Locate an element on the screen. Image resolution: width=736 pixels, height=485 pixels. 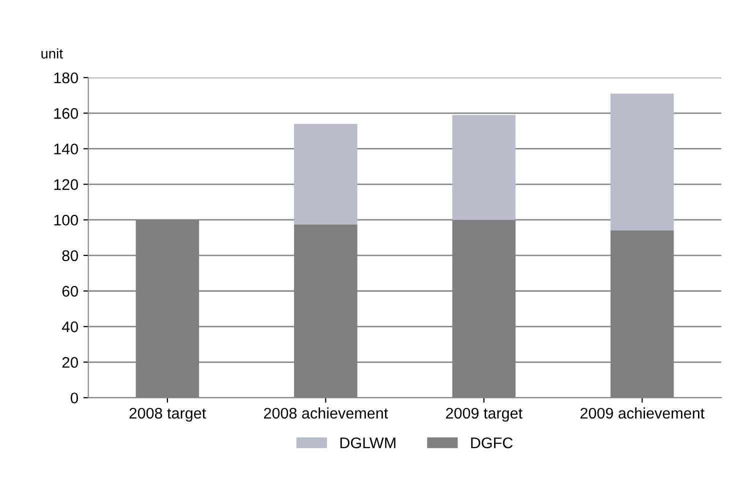
y-tick-label: 140 is located at coordinates (66, 149).